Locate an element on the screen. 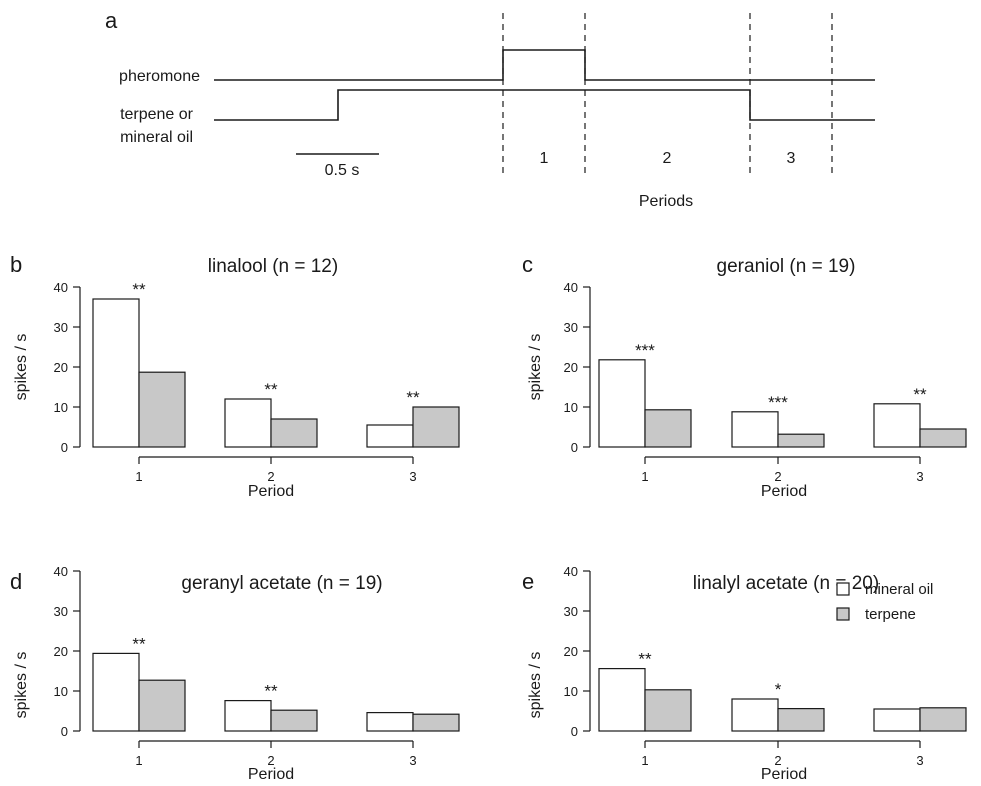 The image size is (981, 786). panel-b-x-tick-label: 1 is located at coordinates (138, 476).